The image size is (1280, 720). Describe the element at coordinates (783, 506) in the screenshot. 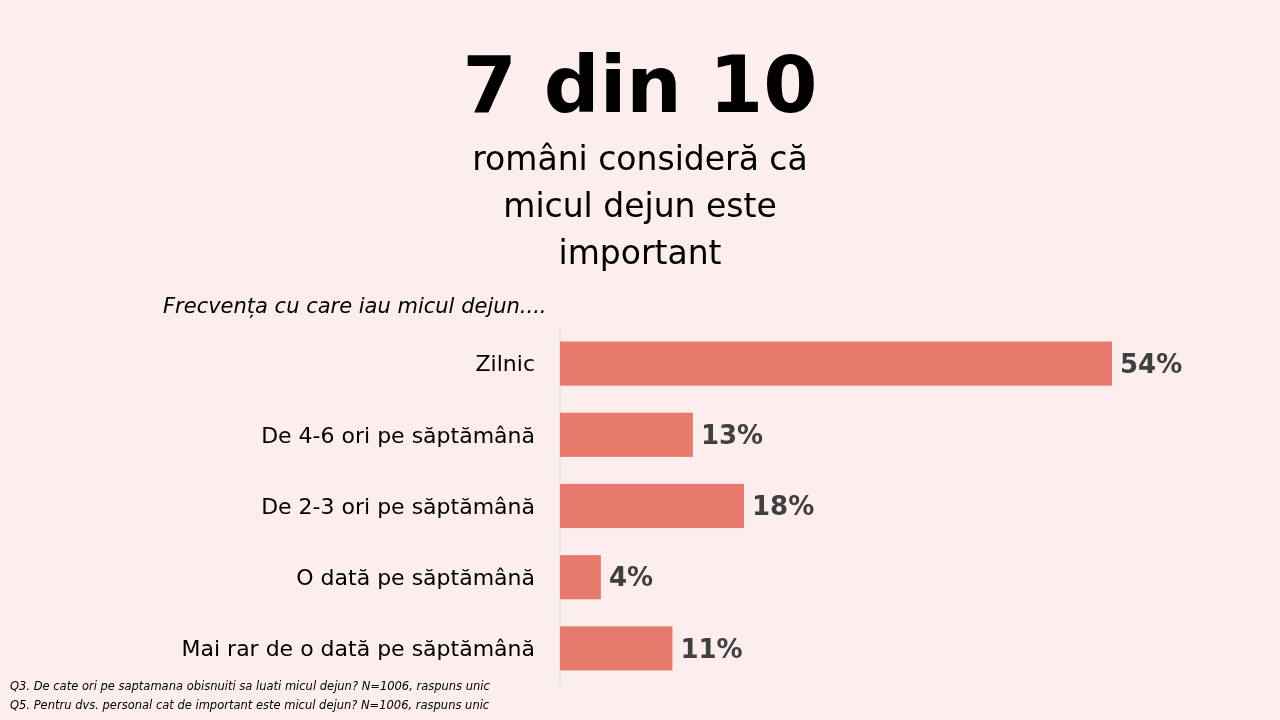

I see `data-label: 18%` at that location.